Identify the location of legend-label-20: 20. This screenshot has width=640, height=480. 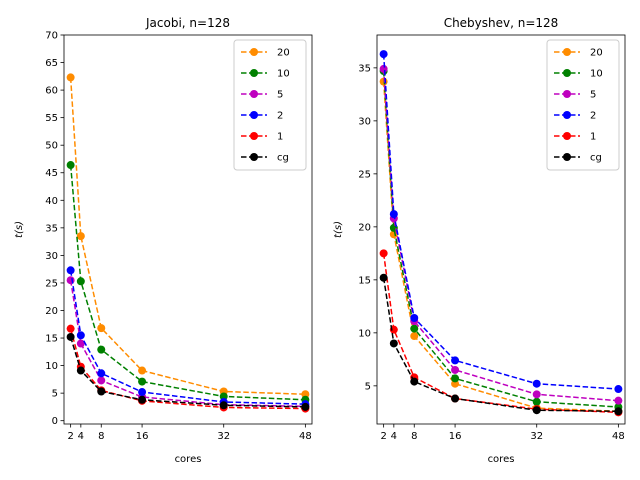
(283, 53).